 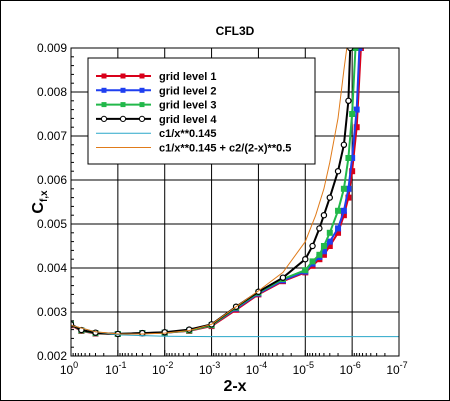 What do you see at coordinates (187, 106) in the screenshot?
I see `legend-label: grid level 3` at bounding box center [187, 106].